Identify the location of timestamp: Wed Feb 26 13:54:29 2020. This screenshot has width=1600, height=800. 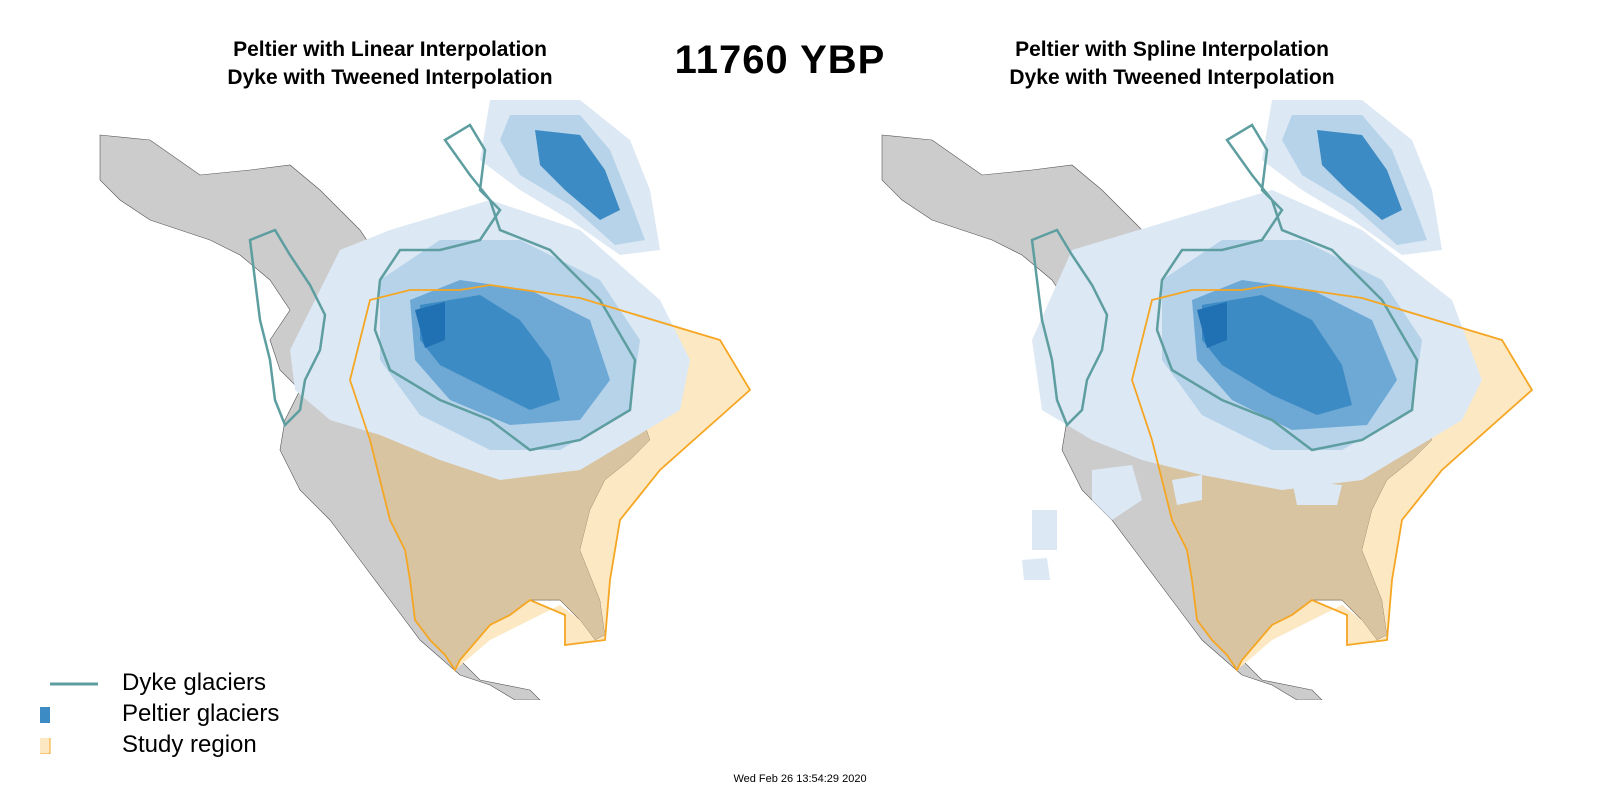
(800, 779).